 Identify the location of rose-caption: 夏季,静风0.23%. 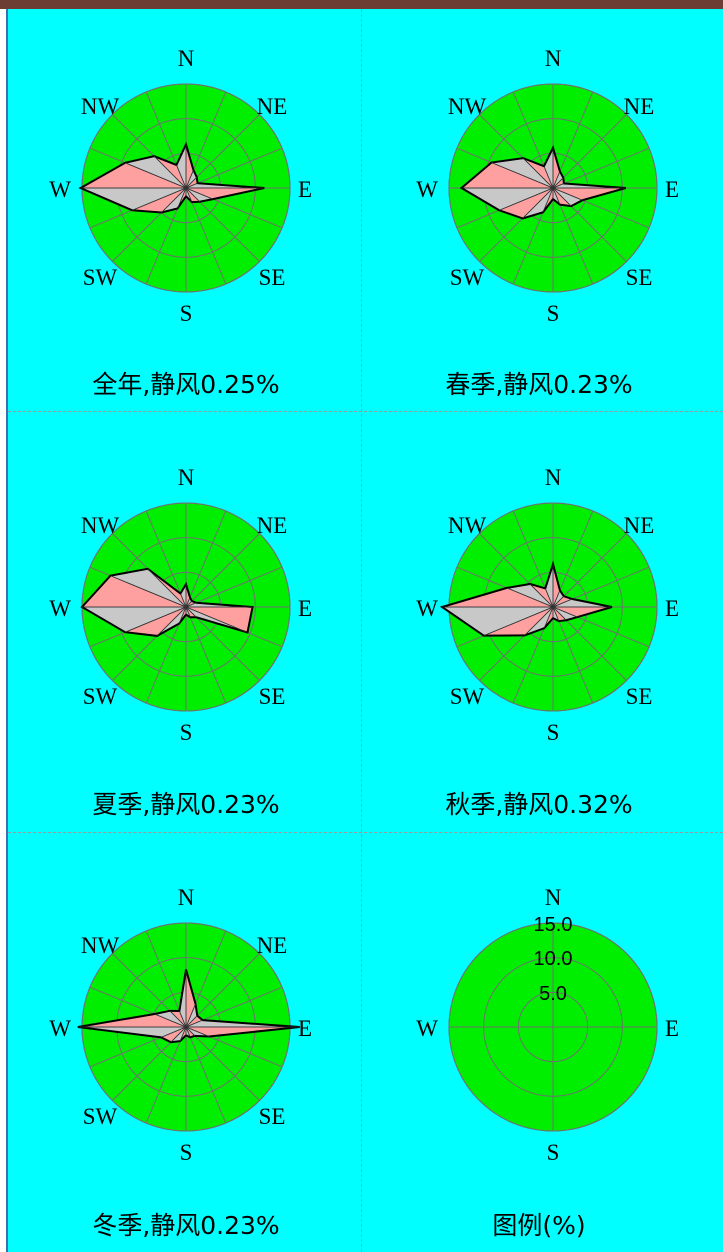
(185, 804).